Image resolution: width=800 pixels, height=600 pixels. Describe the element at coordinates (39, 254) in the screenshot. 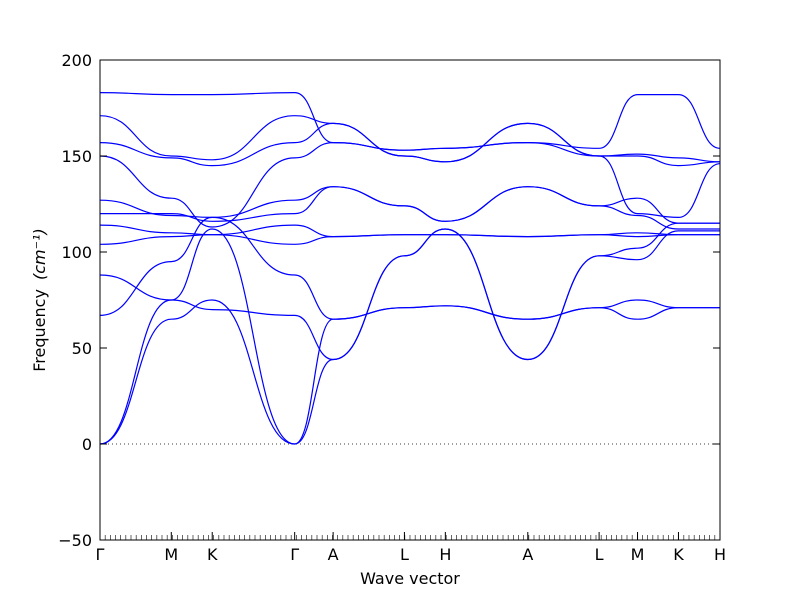

I see `y-axis-unit: (cm⁻¹)` at that location.